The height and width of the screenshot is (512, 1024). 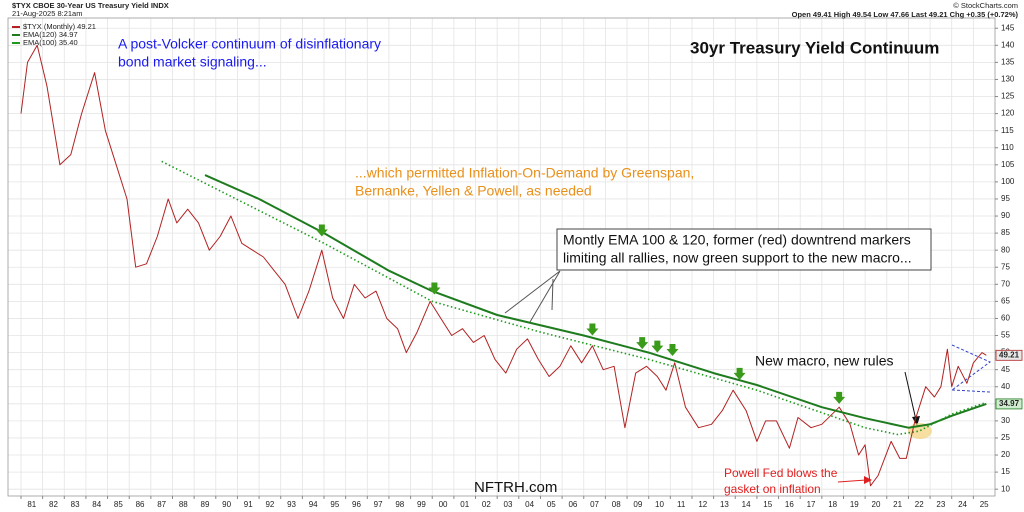 I want to click on x-tick-label: 02, so click(x=486, y=504).